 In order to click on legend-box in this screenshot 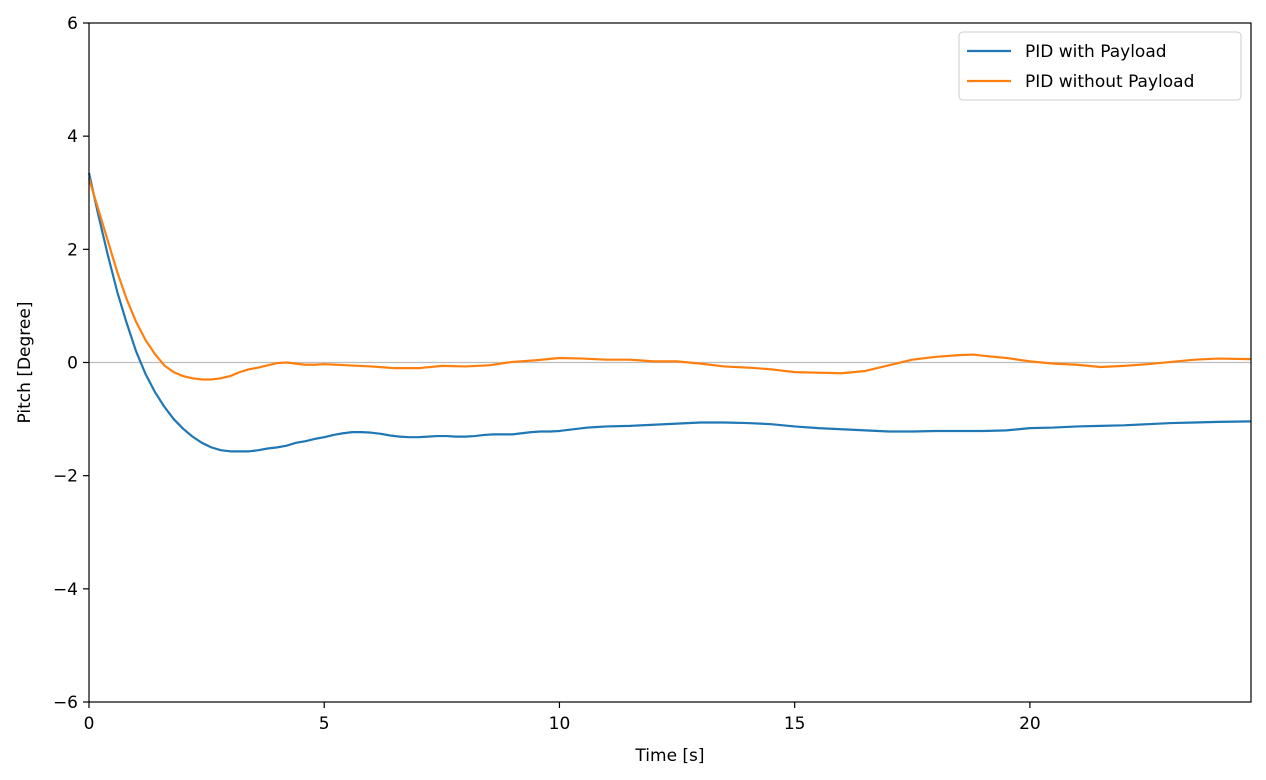, I will do `click(1100, 66)`.